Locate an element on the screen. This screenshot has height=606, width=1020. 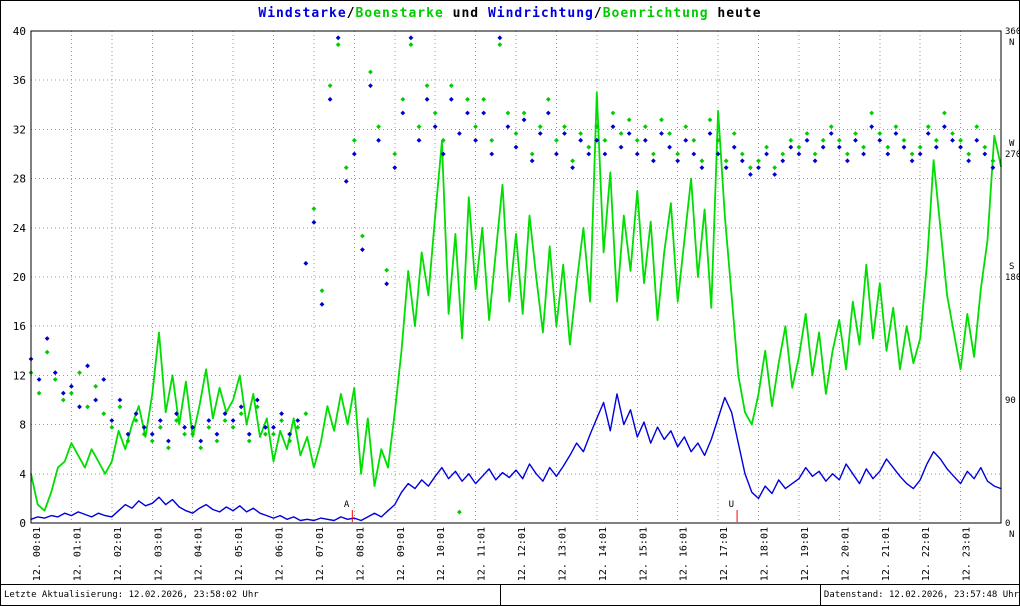
x-tick-label: 12. 16:01 is located at coordinates (684, 554).